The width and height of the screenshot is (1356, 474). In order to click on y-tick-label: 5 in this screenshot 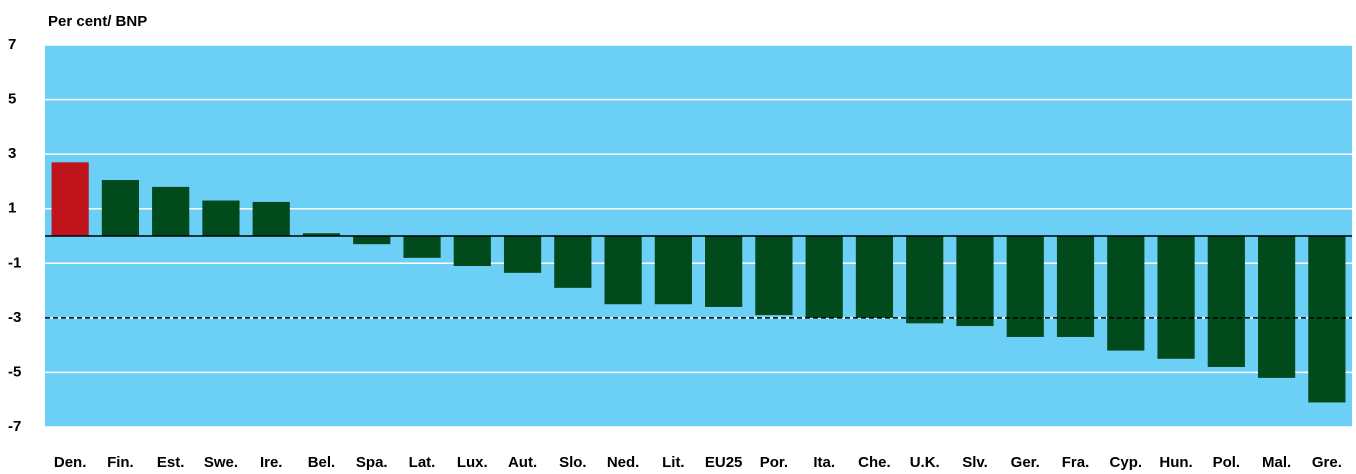, I will do `click(12, 99)`.